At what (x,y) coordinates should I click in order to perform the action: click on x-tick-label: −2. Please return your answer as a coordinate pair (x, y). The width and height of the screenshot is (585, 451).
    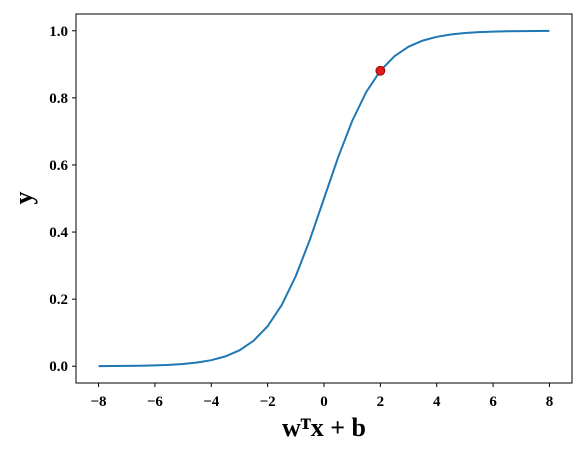
    Looking at the image, I should click on (268, 402).